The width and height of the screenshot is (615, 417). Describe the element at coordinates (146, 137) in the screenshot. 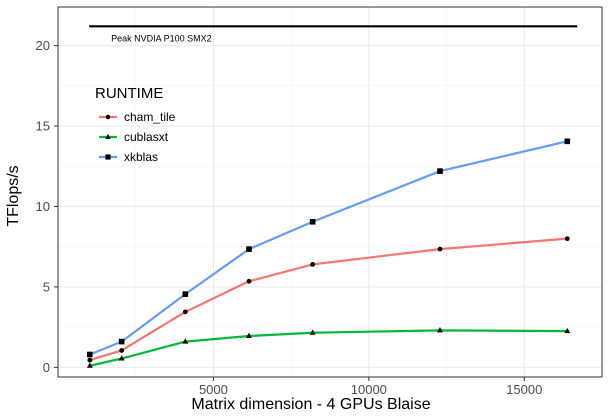

I see `legend-label-cublasxt: cublasxt` at that location.